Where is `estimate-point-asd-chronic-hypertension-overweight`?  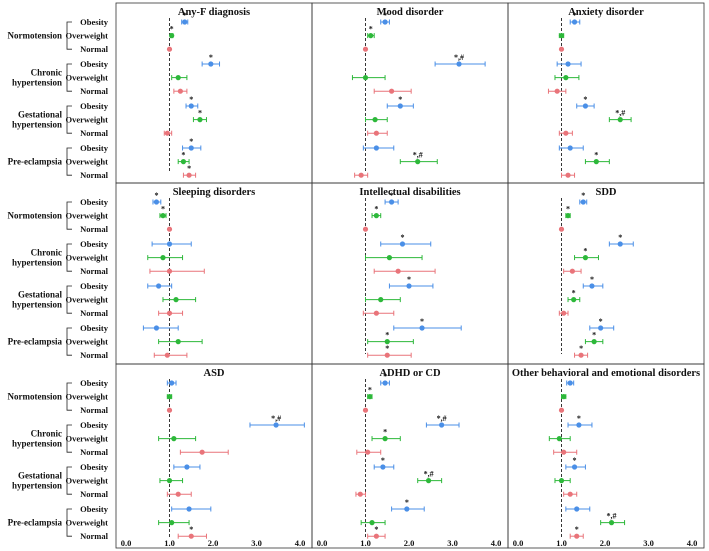
estimate-point-asd-chronic-hypertension-overweight is located at coordinates (174, 439).